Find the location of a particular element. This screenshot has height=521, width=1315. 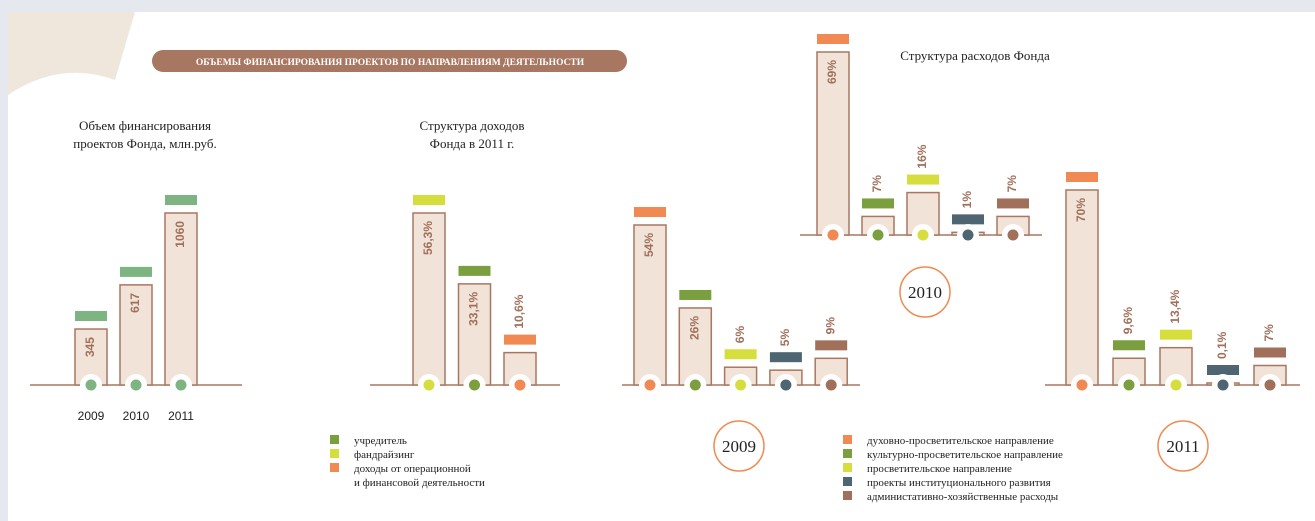

legend-label: просветительское направление is located at coordinates (939, 469).